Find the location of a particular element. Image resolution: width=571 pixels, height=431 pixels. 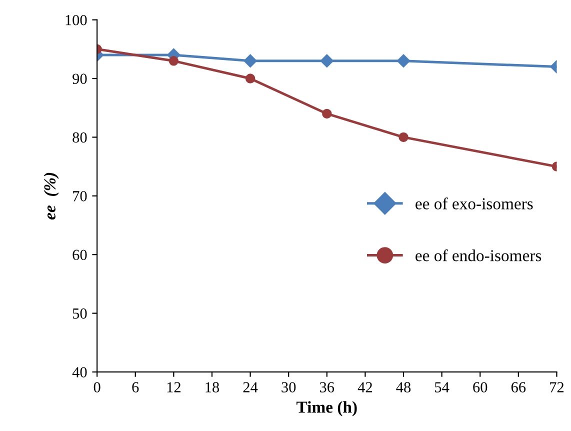

x-tick-label: 42 is located at coordinates (365, 387).